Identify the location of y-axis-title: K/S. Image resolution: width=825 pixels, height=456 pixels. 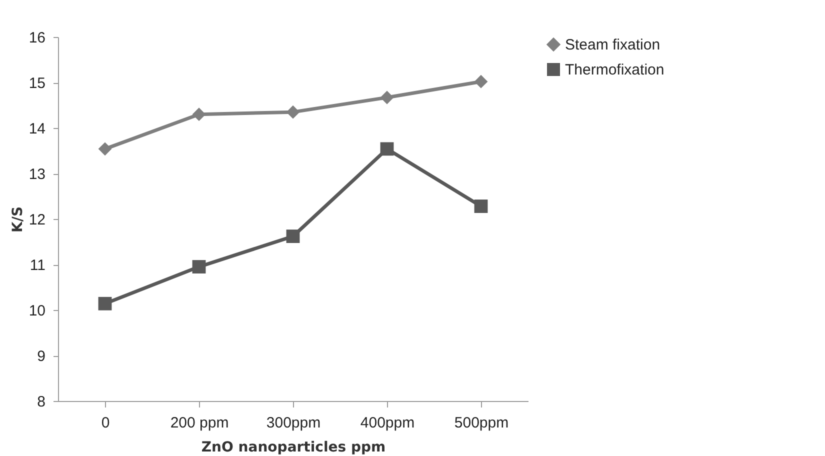
(18, 219).